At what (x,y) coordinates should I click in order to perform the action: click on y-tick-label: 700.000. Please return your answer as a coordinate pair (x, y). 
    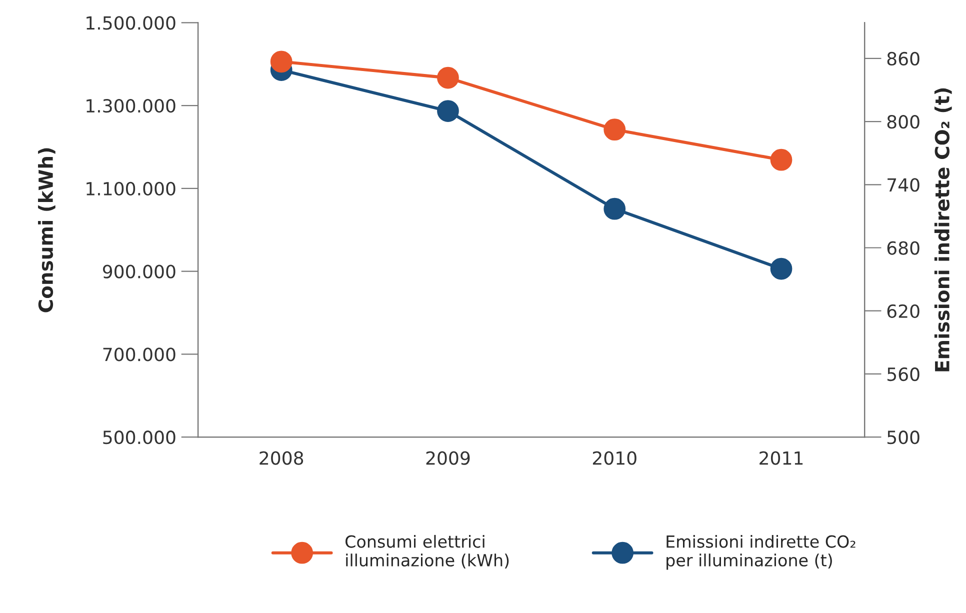
    Looking at the image, I should click on (139, 355).